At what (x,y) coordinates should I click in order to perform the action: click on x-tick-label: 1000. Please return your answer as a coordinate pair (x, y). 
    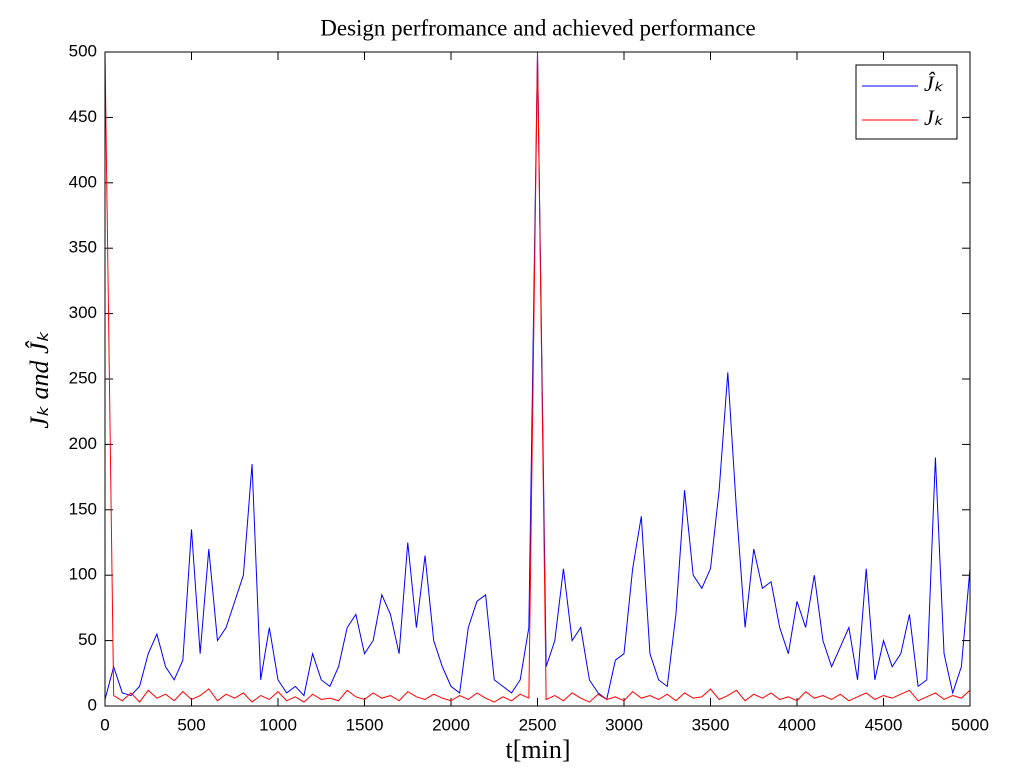
    Looking at the image, I should click on (278, 724).